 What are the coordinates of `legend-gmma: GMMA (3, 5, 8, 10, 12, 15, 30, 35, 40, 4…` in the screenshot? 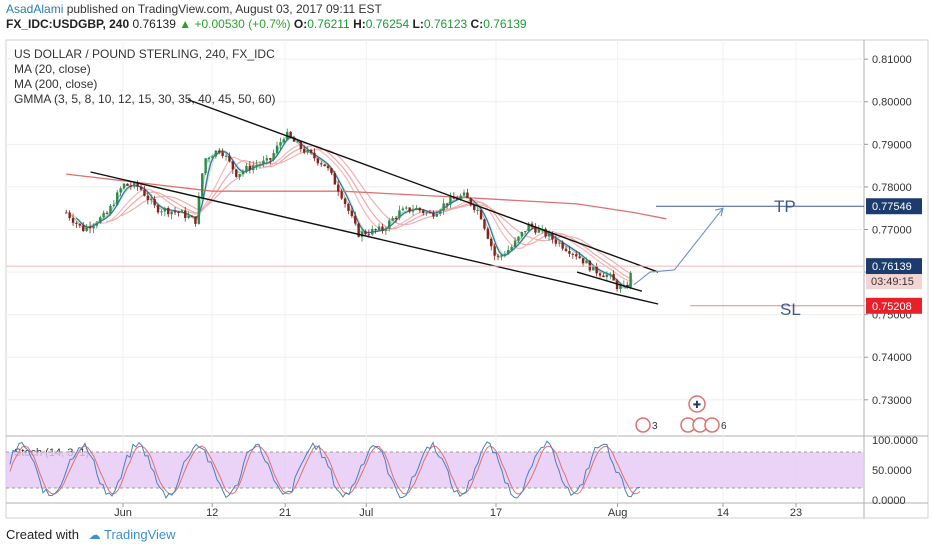 It's located at (145, 99).